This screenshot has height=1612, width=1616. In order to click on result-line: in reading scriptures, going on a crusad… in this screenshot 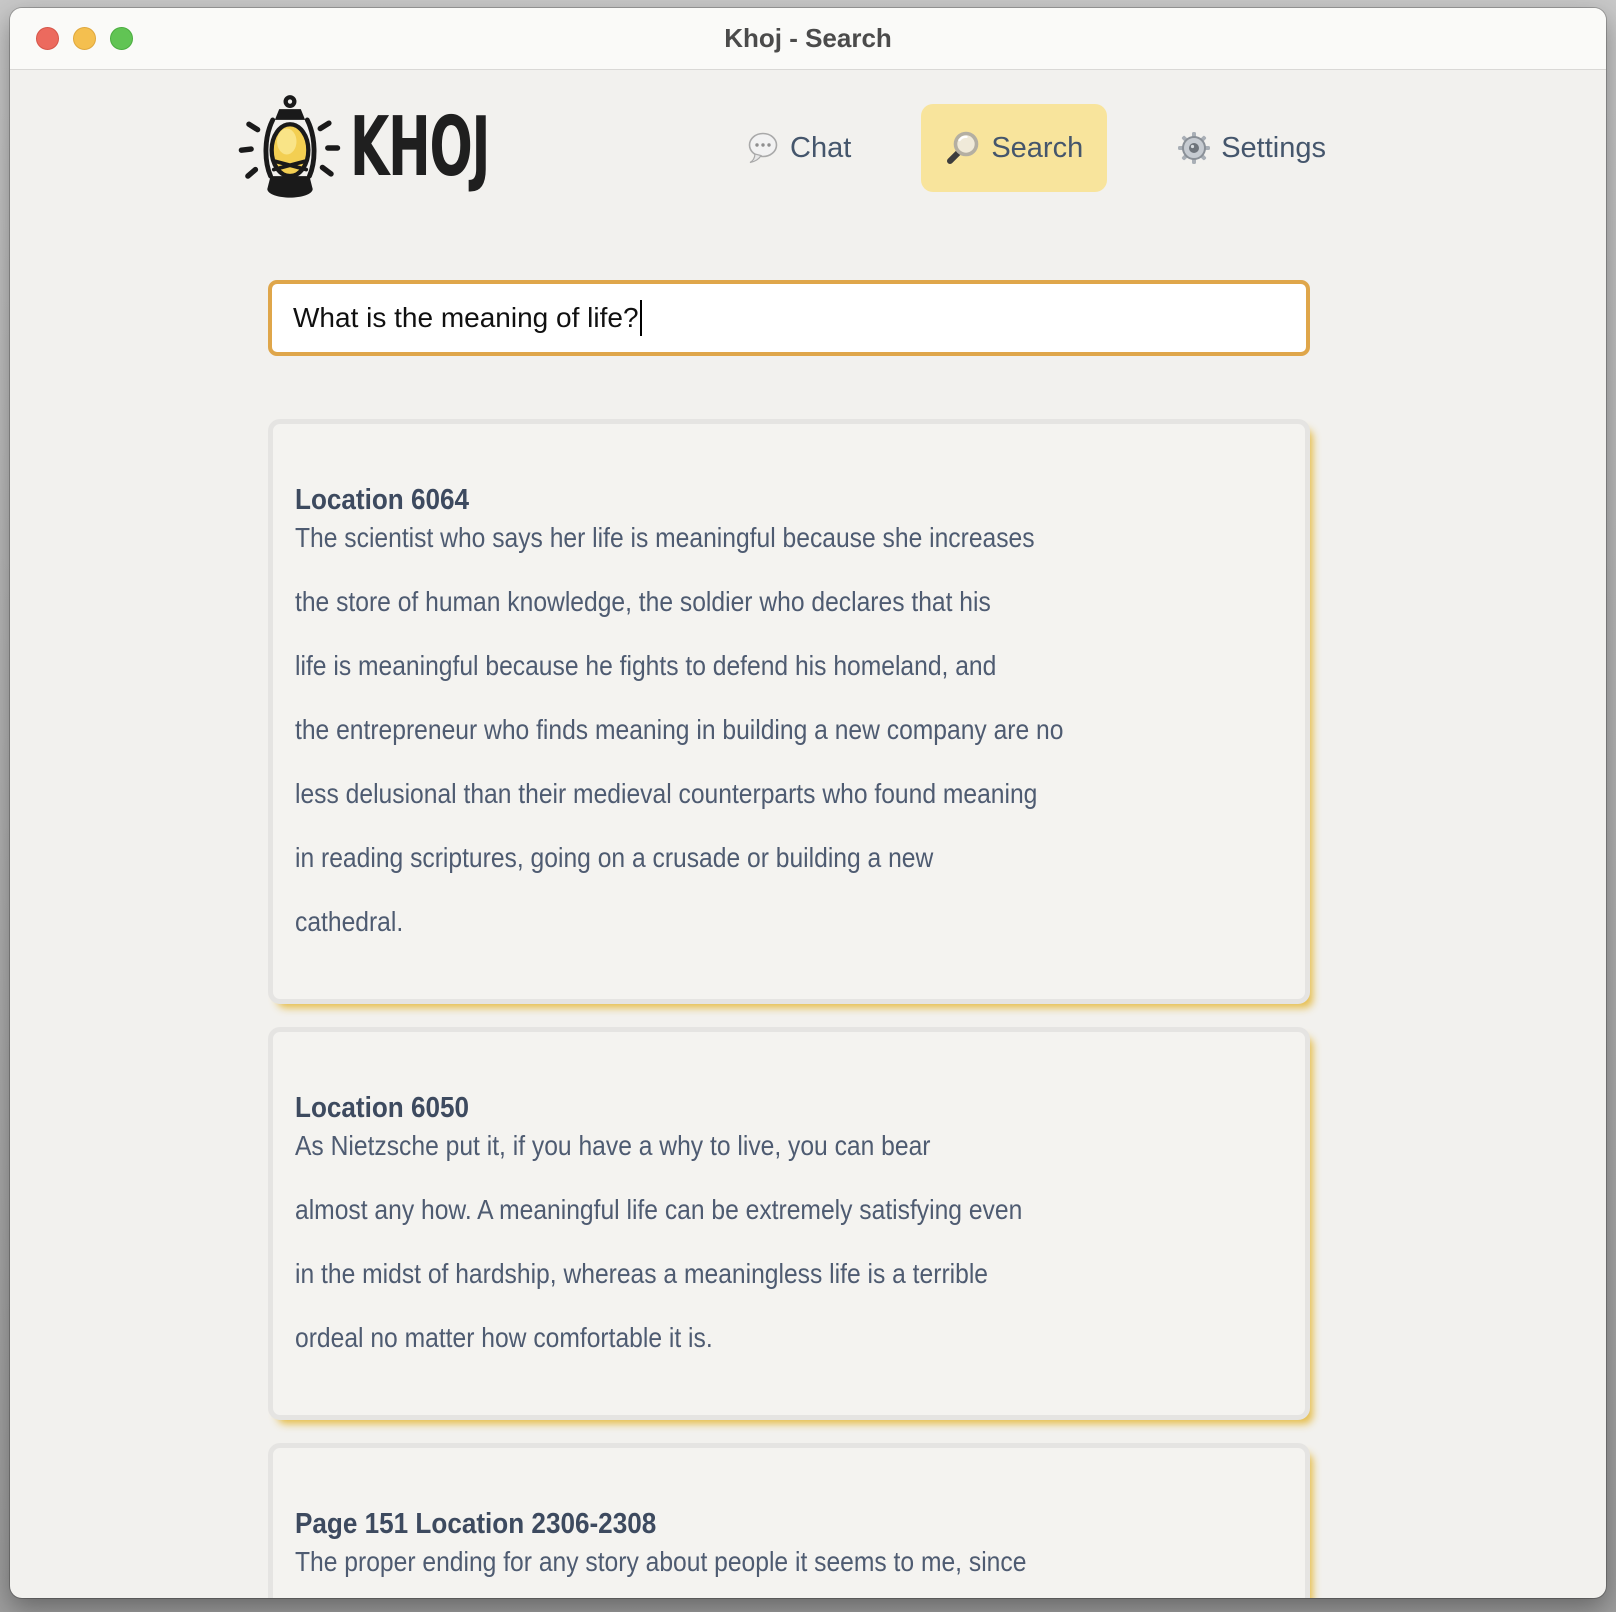, I will do `click(614, 857)`.